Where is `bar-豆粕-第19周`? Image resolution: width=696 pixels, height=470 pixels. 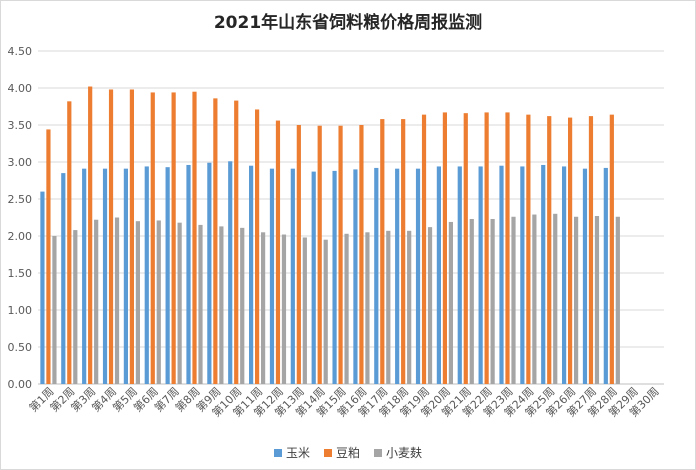
bar-豆粕-第19周 is located at coordinates (424, 249).